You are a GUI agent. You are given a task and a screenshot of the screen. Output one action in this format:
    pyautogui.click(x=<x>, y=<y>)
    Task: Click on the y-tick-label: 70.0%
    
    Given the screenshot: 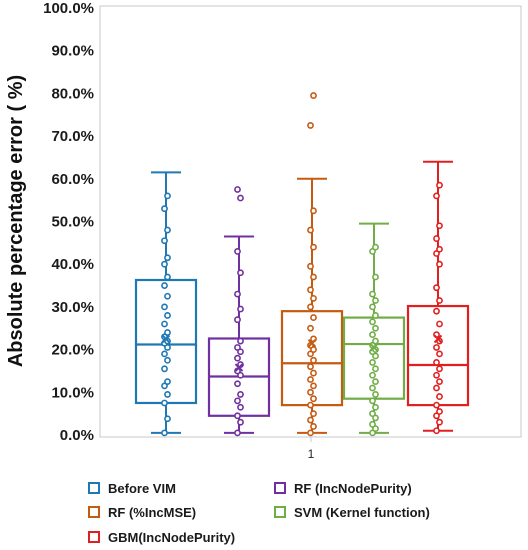 What is the action you would take?
    pyautogui.click(x=72, y=136)
    